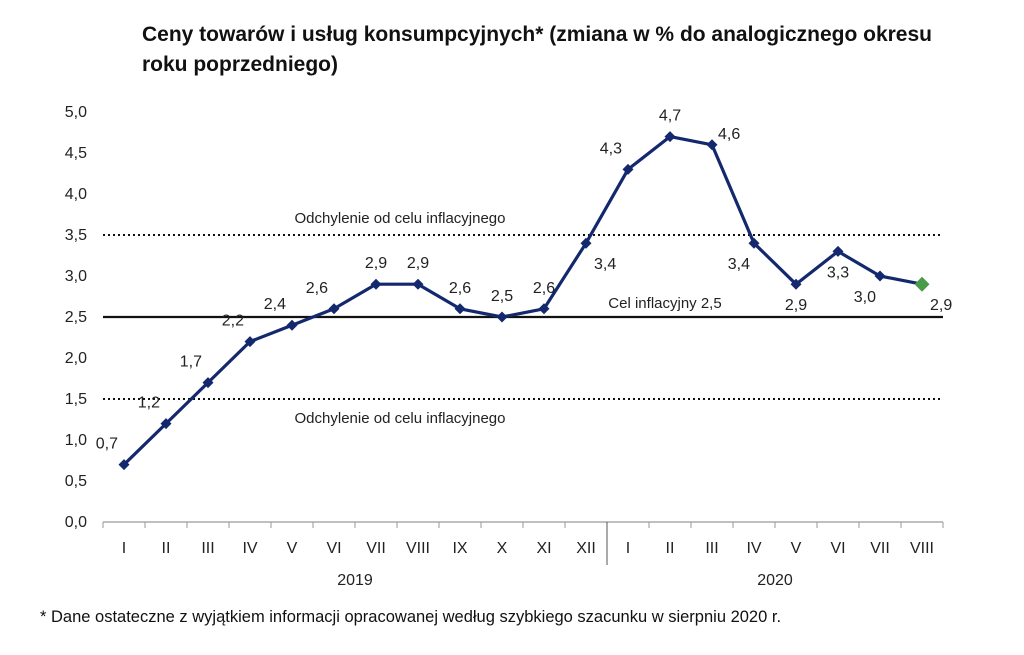  What do you see at coordinates (355, 580) in the screenshot?
I see `x-group-label: 2019` at bounding box center [355, 580].